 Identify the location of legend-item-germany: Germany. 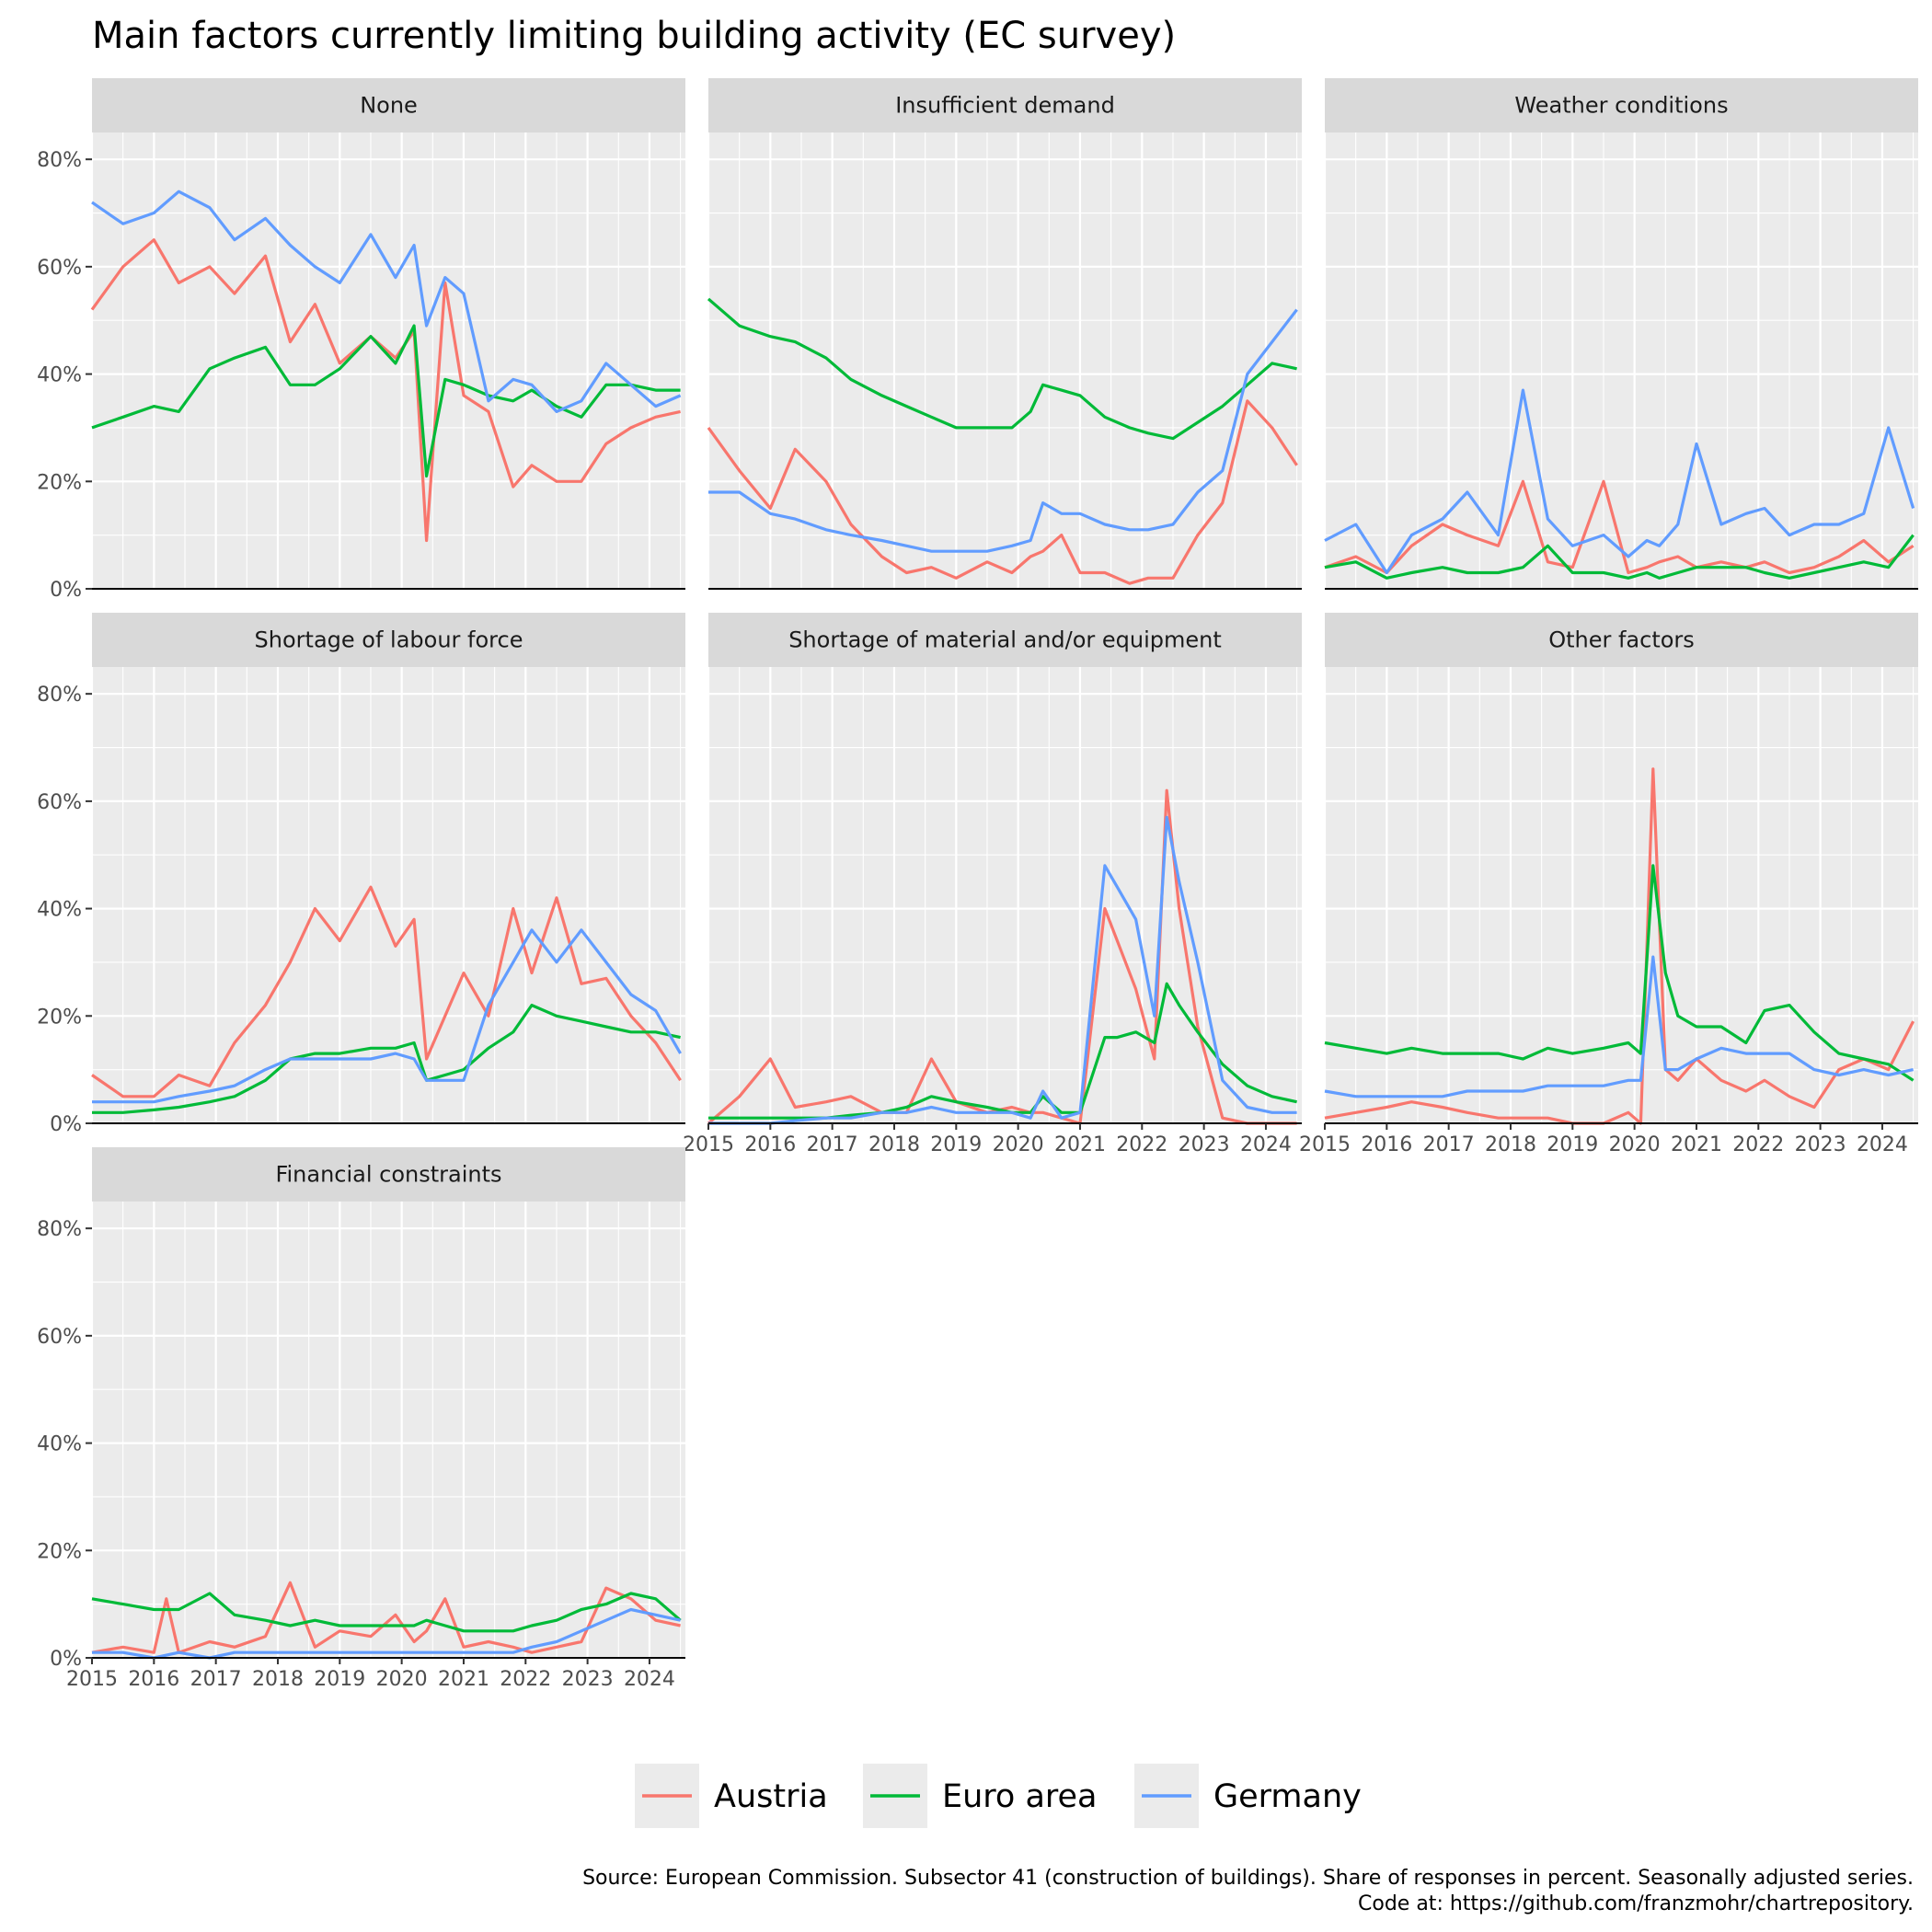
(1248, 1796).